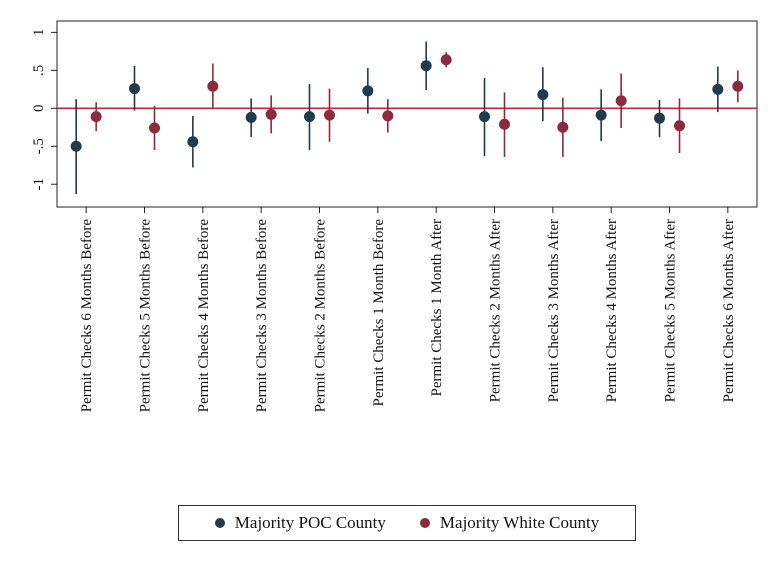 The image size is (780, 567). I want to click on x-tick-label-3: Permit Checks 3 Months Before, so click(262, 316).